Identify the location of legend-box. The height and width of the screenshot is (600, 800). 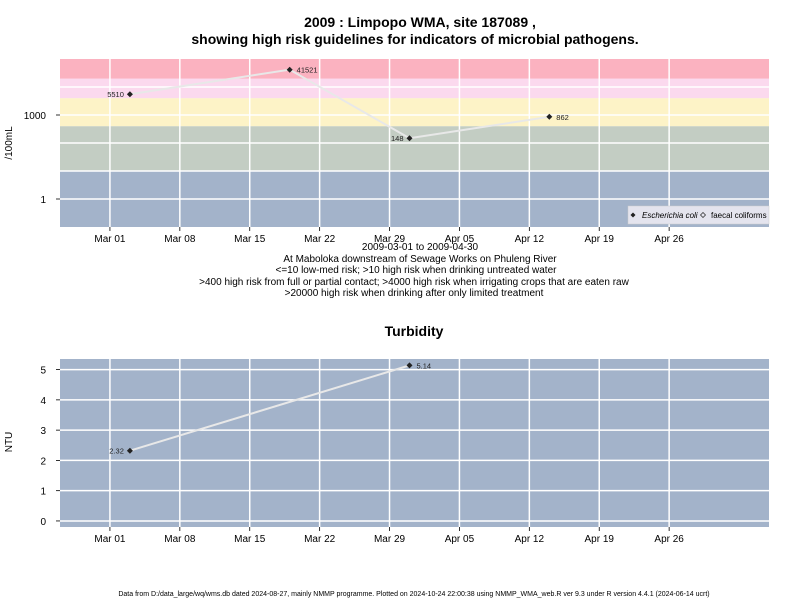
(698, 215).